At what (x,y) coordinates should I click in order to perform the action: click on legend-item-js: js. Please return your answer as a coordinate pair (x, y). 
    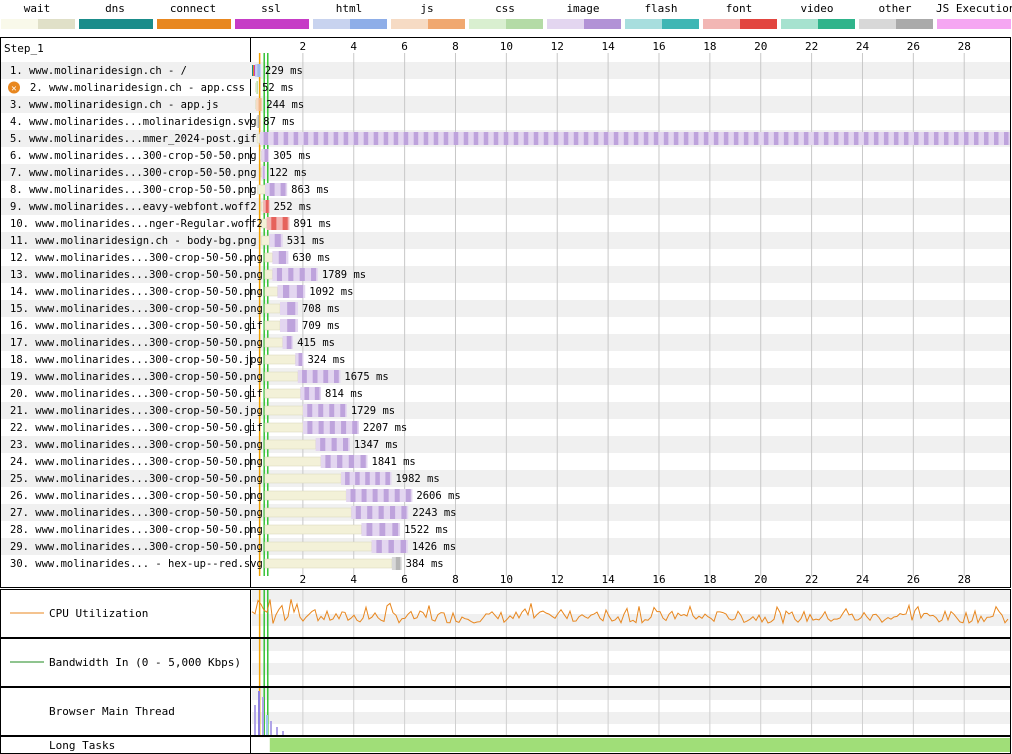
    Looking at the image, I should click on (427, 16).